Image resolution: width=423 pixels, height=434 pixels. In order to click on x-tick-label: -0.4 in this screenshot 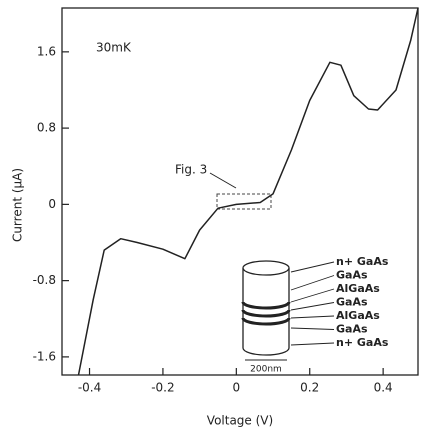, I will do `click(89, 388)`.